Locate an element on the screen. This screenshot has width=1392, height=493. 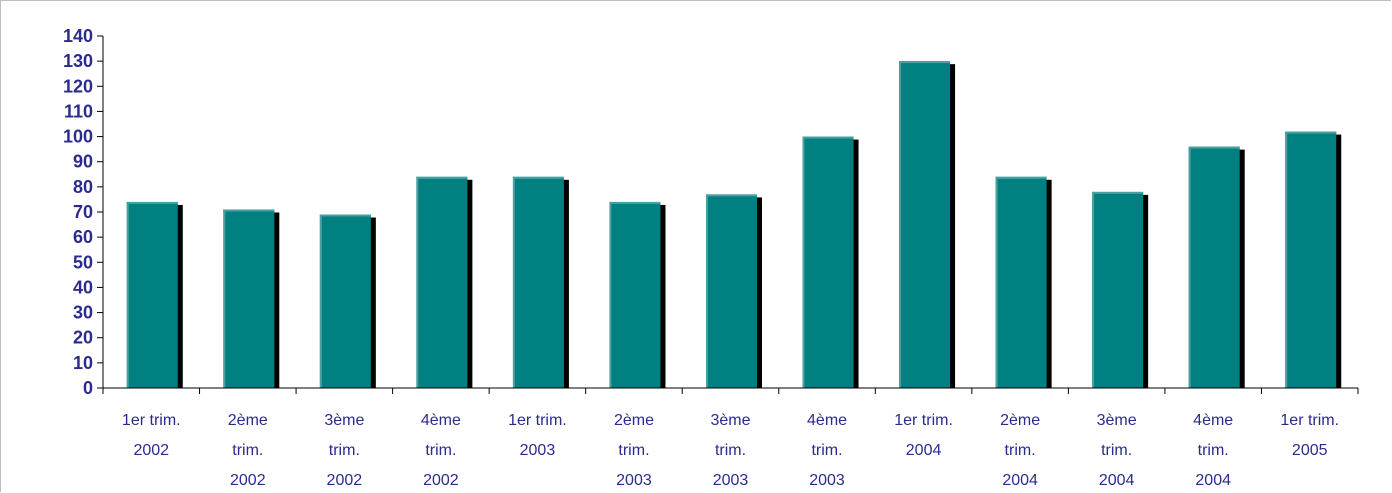
y-tick-label: 120 is located at coordinates (78, 86).